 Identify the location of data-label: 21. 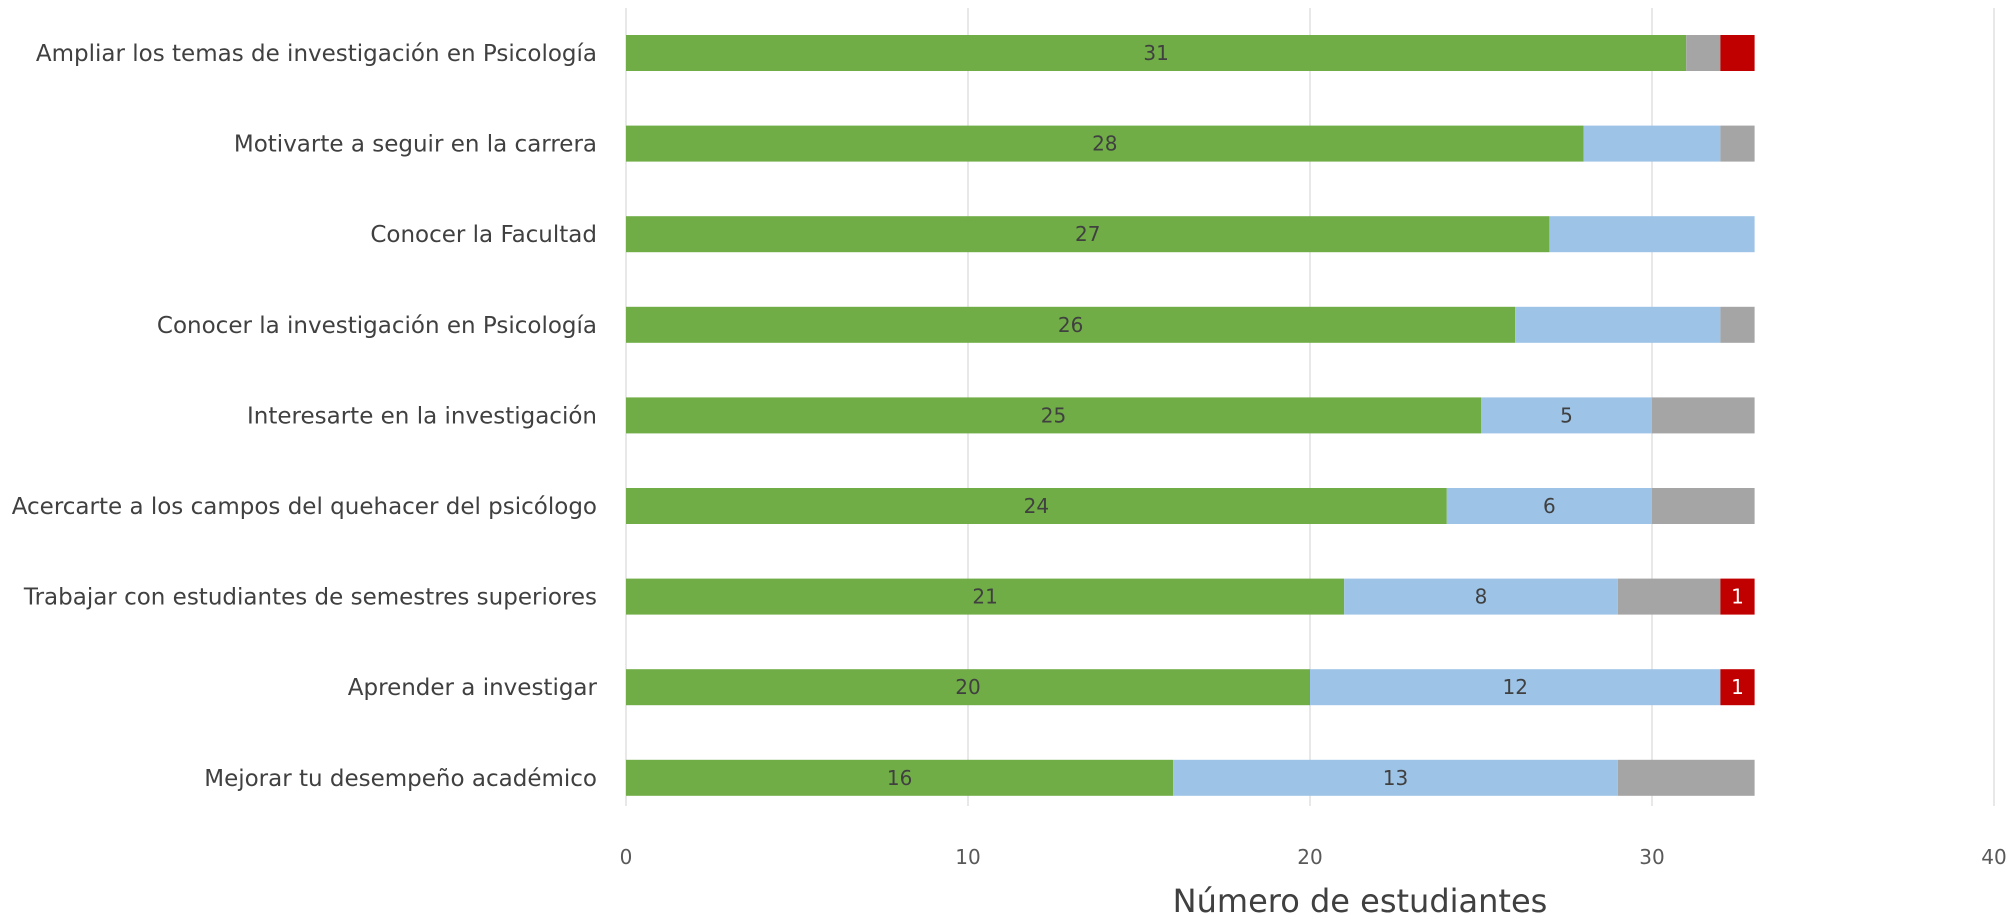
(984, 597).